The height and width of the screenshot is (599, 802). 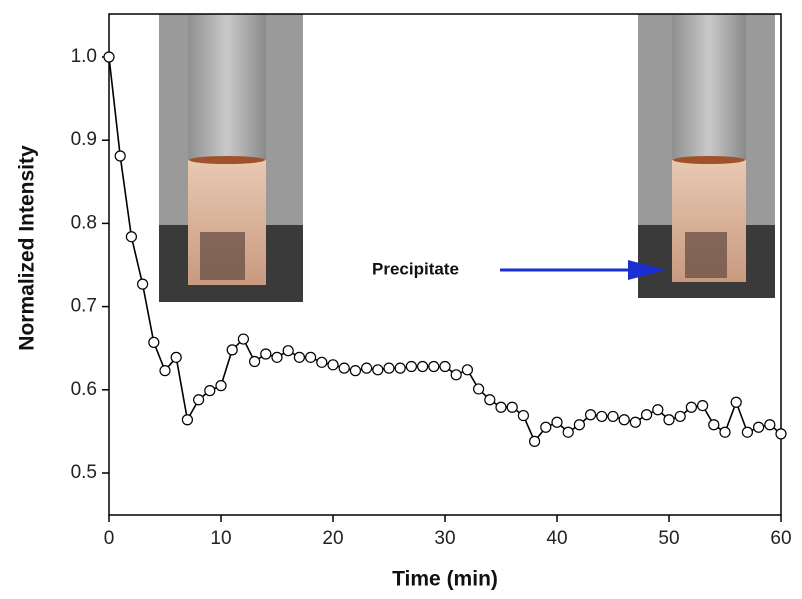 I want to click on x-tick-label: 50, so click(x=668, y=538).